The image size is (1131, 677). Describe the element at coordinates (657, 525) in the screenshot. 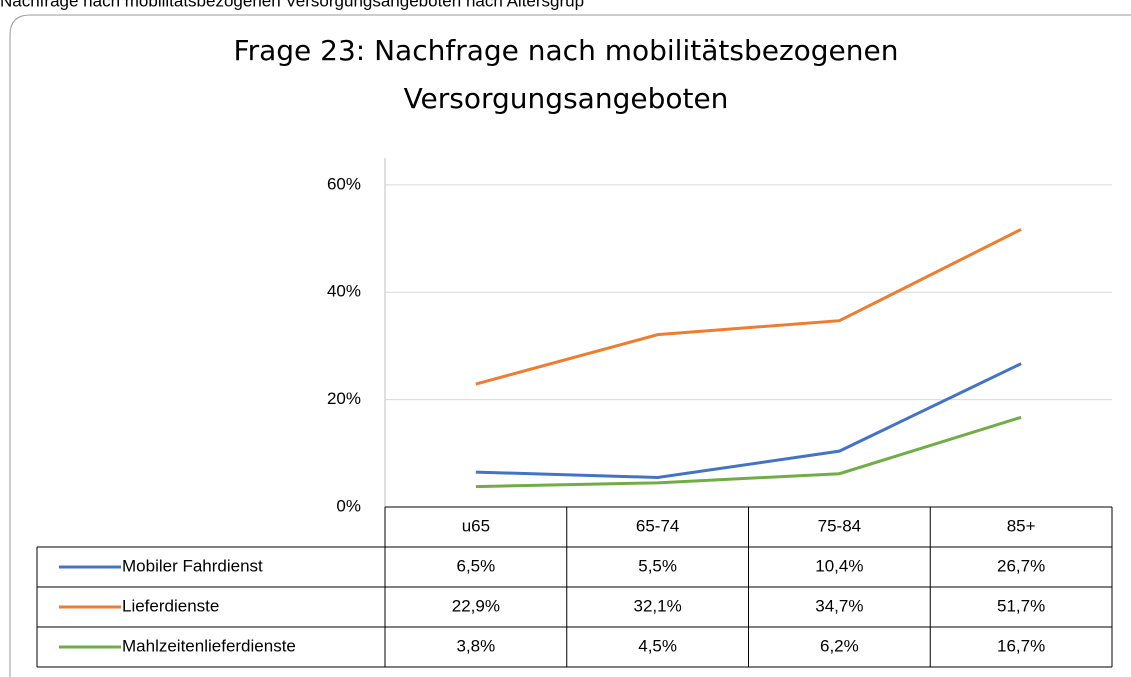

I see `x-tick-label: 65-74` at that location.